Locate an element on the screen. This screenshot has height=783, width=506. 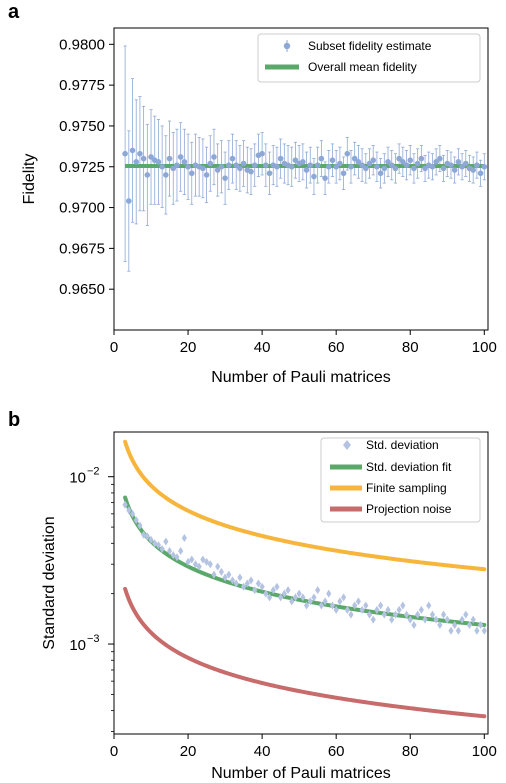
panel-a-label: a is located at coordinates (14, 12).